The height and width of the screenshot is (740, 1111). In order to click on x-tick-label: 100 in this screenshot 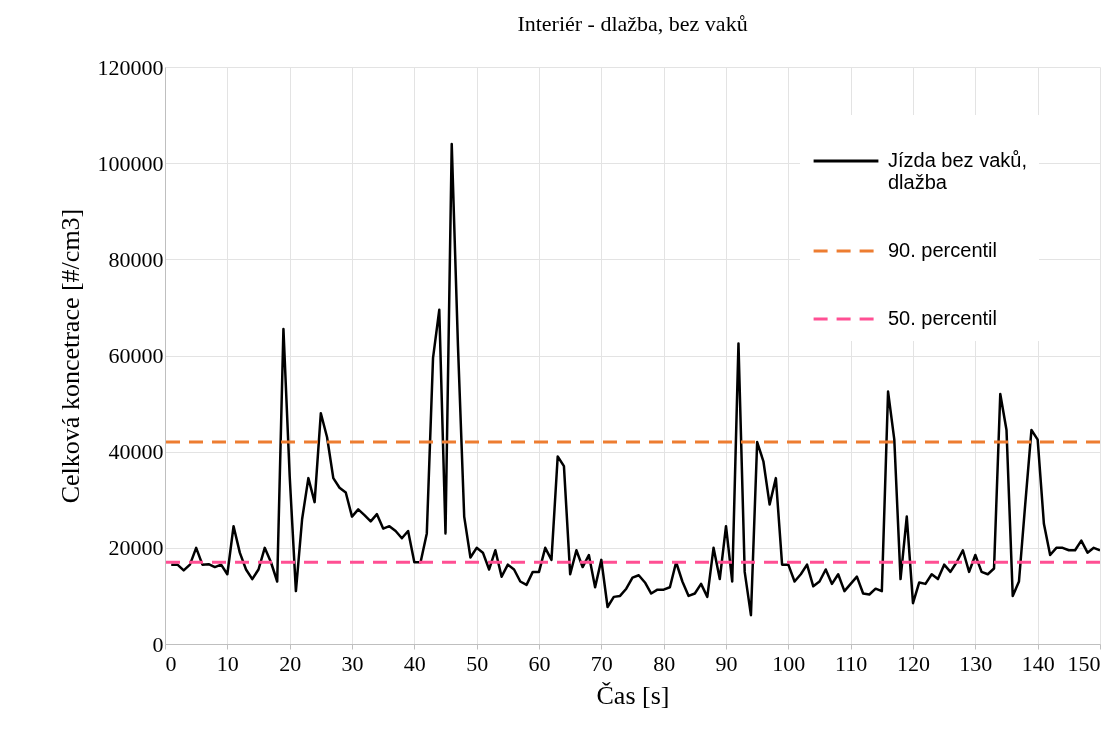, I will do `click(789, 663)`.